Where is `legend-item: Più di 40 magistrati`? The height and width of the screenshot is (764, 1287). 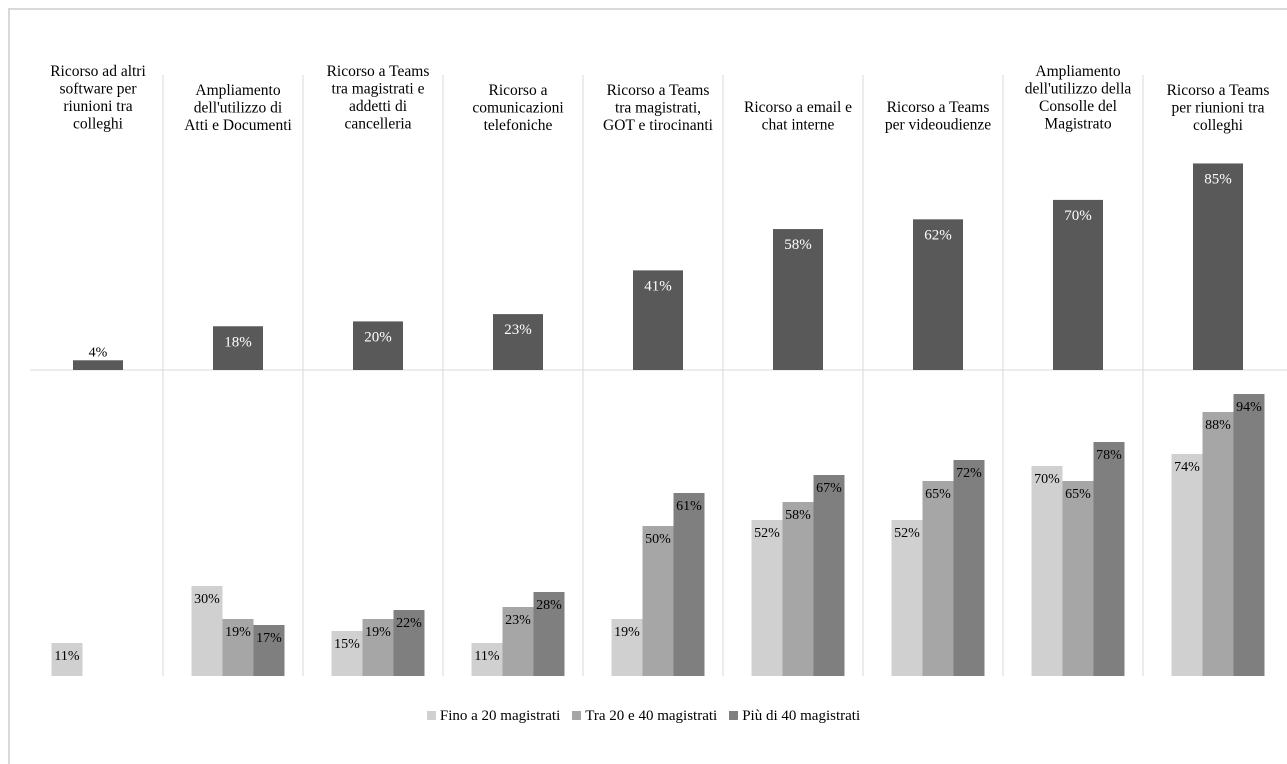
legend-item: Più di 40 magistrati is located at coordinates (794, 716).